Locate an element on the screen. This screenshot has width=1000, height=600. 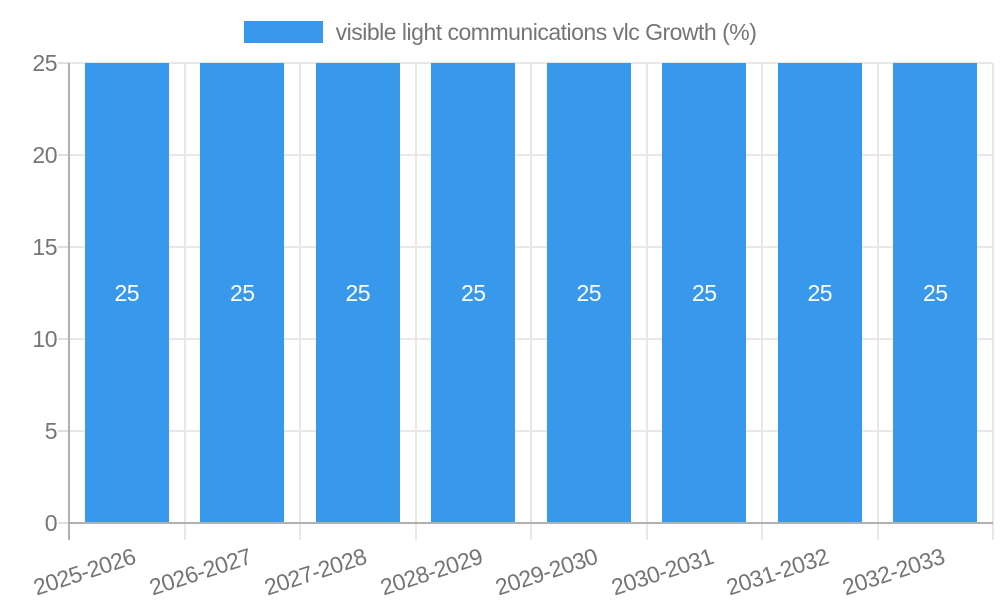
x-axis-category-label: 2031-2032 is located at coordinates (777, 571).